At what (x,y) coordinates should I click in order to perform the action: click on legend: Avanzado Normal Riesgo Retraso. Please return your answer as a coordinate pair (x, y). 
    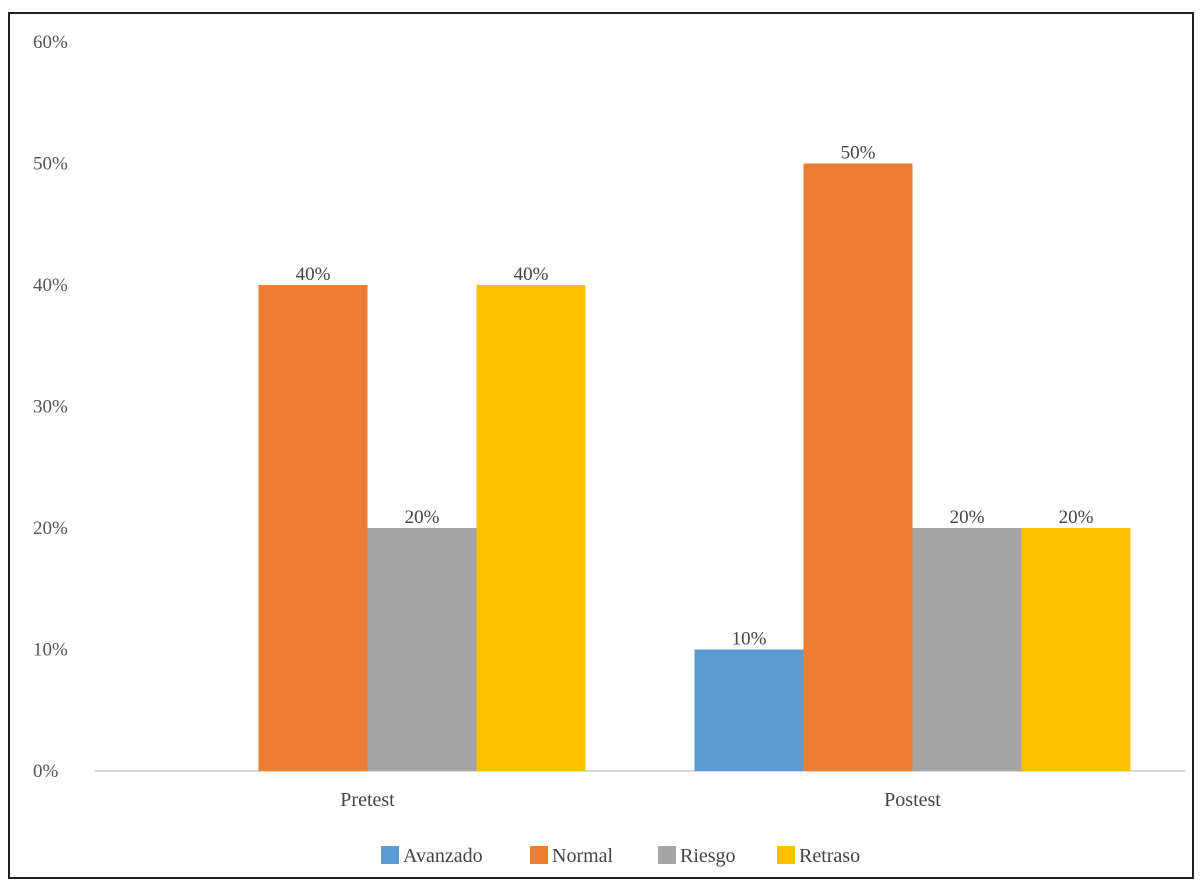
    Looking at the image, I should click on (620, 856).